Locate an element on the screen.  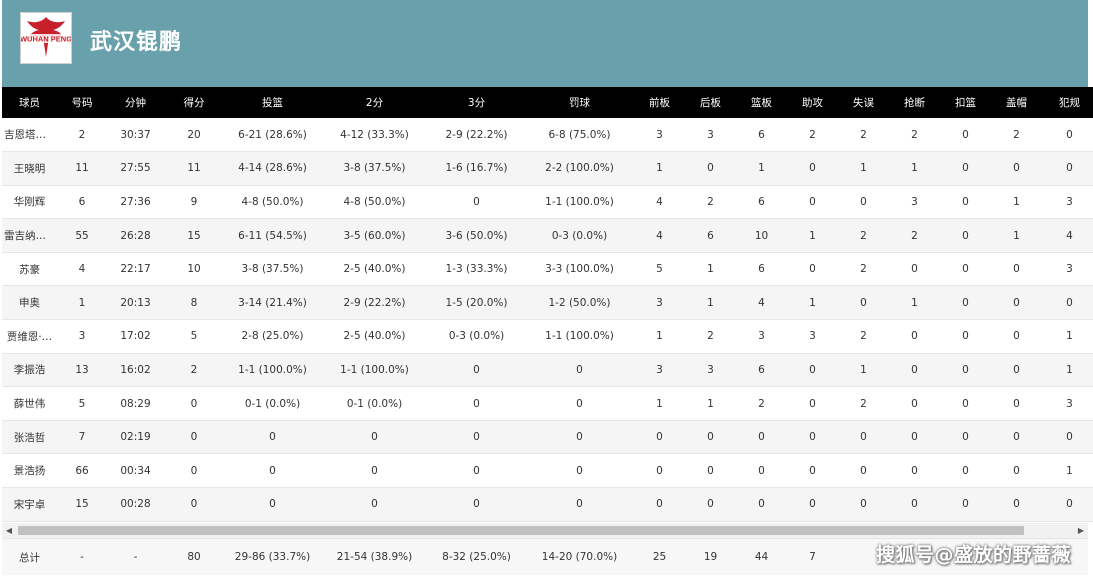
player-name-cell: 薛世伟 is located at coordinates (29, 403).